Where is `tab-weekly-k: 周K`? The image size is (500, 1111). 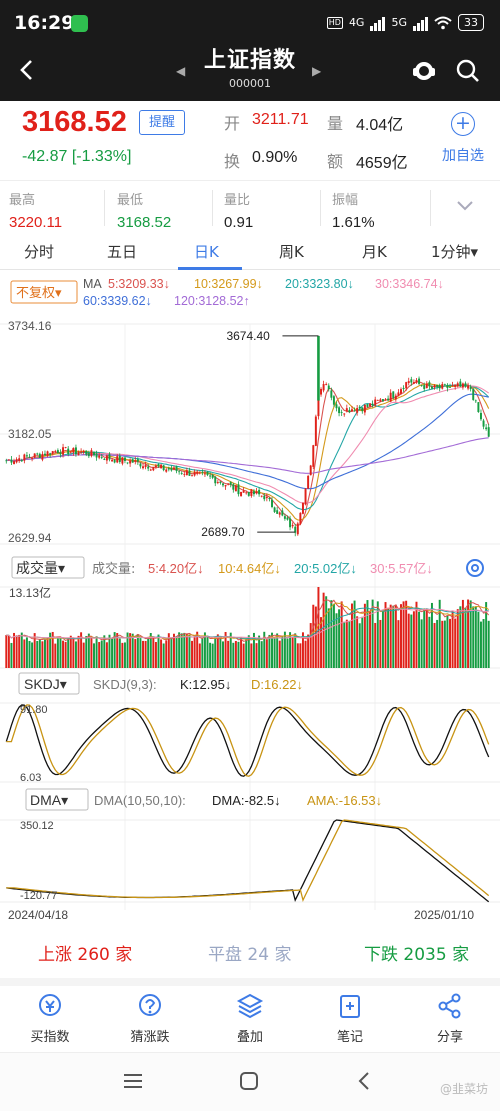
tab-weekly-k: 周K is located at coordinates (291, 252).